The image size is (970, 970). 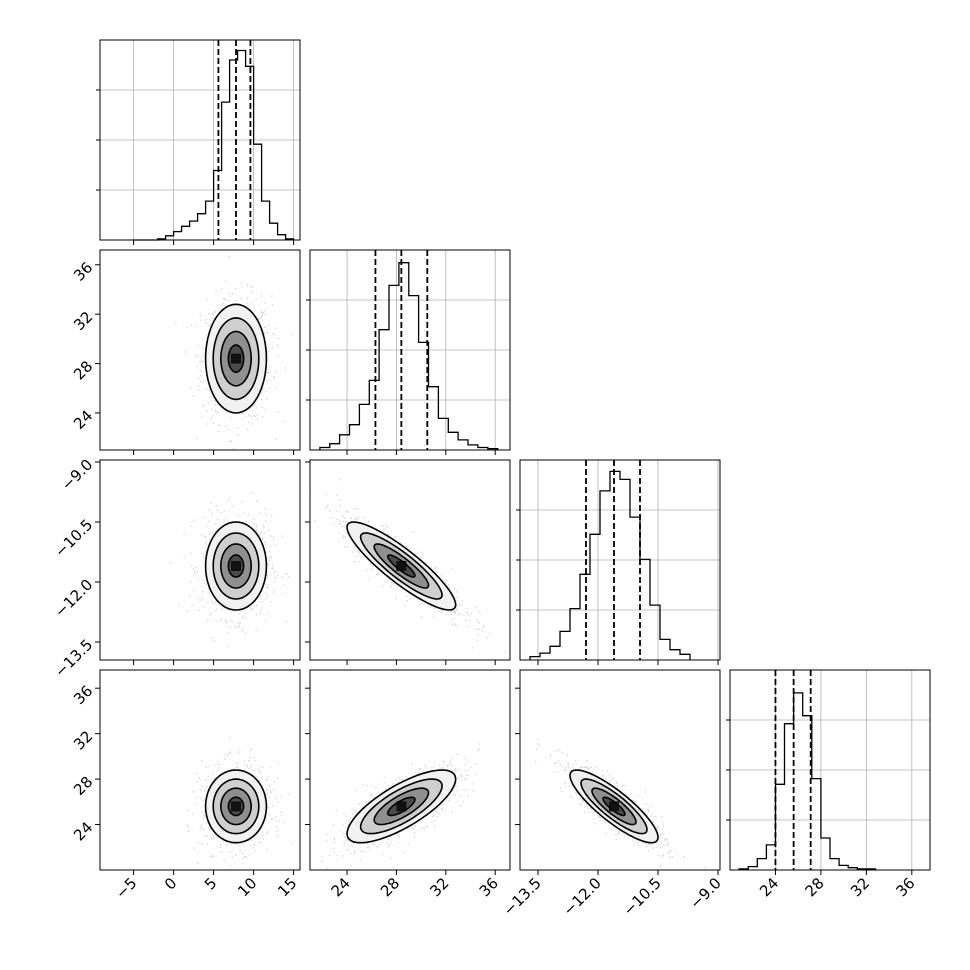 I want to click on y-tick-label: −12.0, so click(x=73, y=598).